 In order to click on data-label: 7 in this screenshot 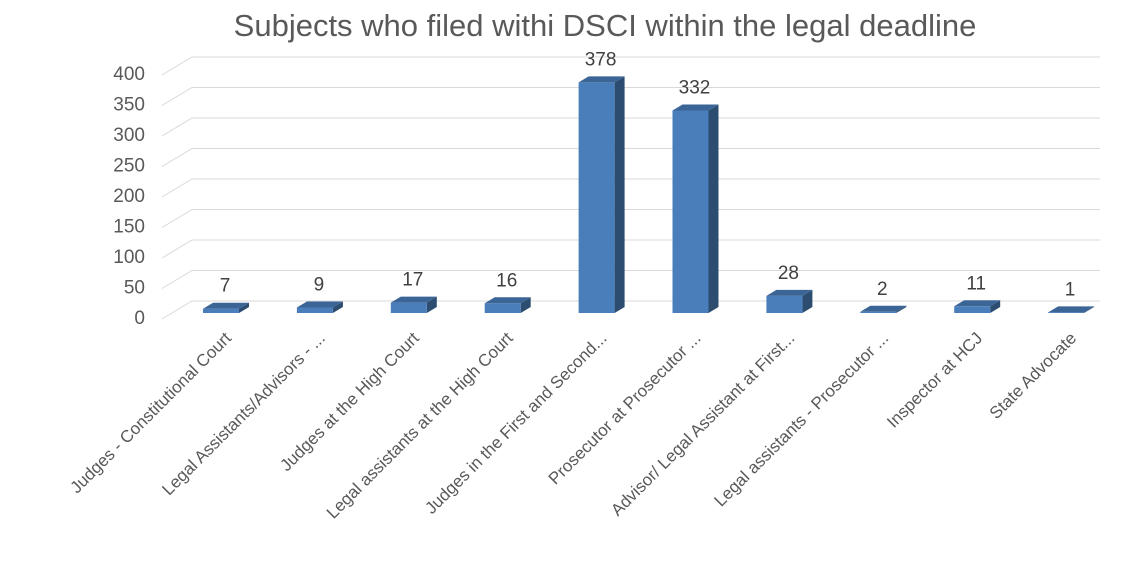, I will do `click(225, 286)`.